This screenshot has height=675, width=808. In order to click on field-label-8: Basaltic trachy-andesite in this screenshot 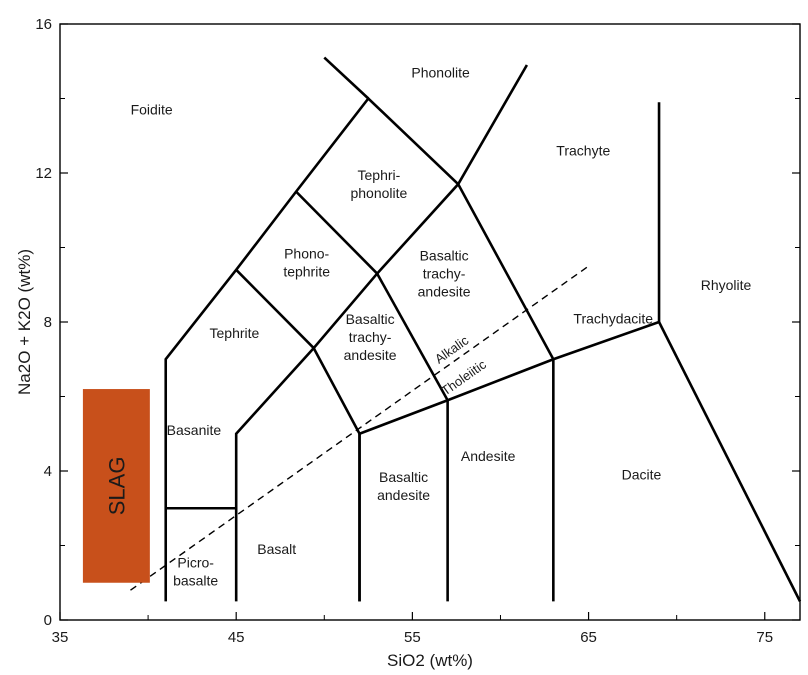, I will do `click(370, 337)`.